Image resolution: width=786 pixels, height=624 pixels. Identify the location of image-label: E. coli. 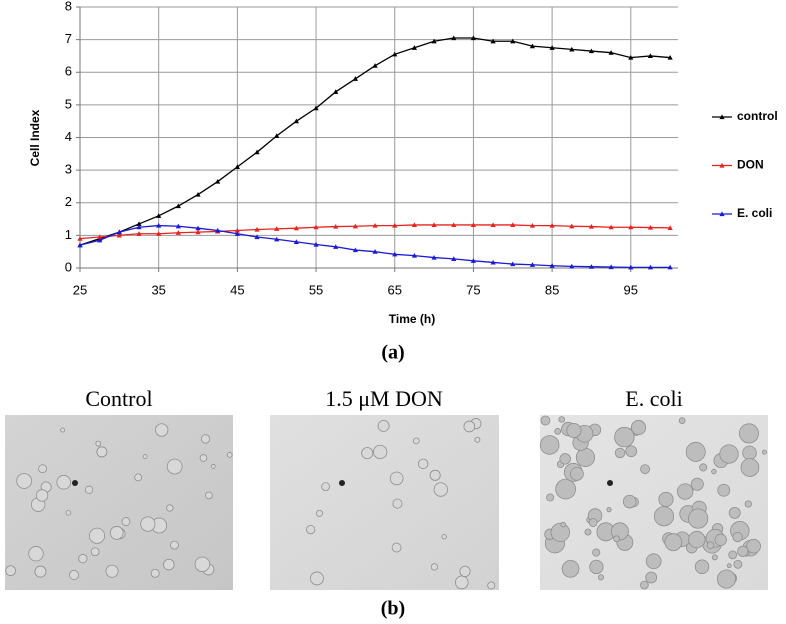
(653, 398).